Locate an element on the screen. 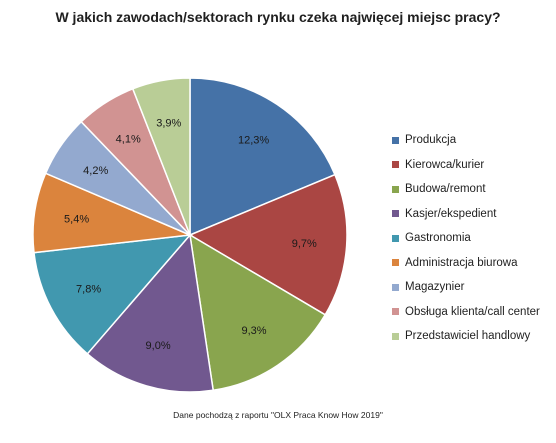 Image resolution: width=556 pixels, height=443 pixels. legend-item-2: Kierowca/kurier is located at coordinates (466, 165).